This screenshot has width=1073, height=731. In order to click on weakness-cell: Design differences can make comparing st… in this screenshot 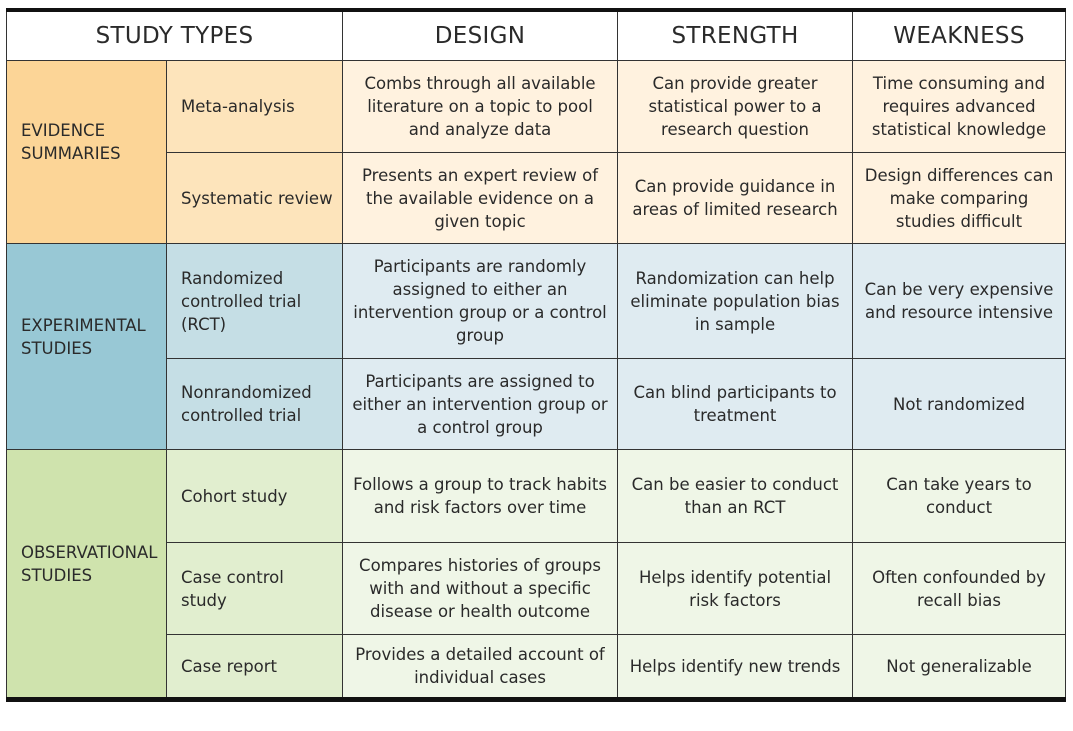, I will do `click(959, 198)`.